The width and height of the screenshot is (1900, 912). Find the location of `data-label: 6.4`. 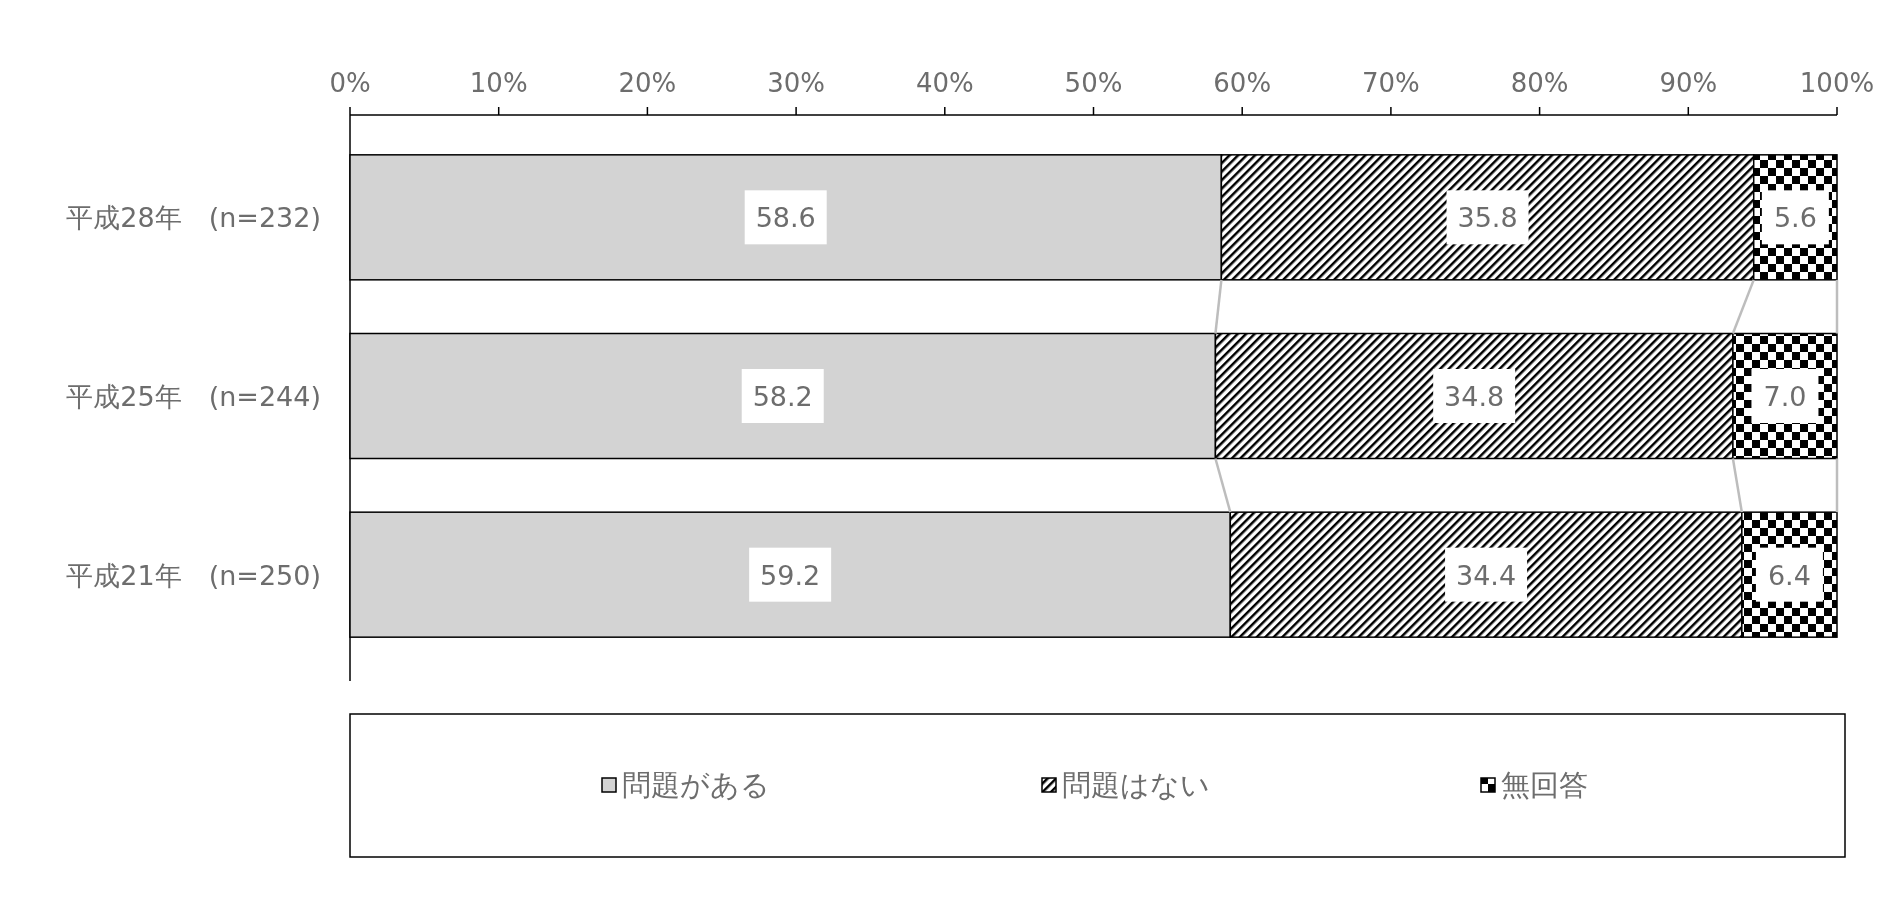

data-label: 6.4 is located at coordinates (1789, 575).